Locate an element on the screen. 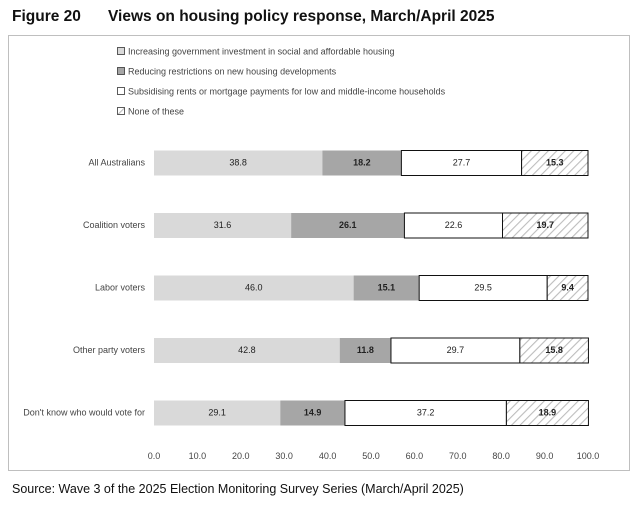 This screenshot has width=637, height=507. data-label: 37.2 is located at coordinates (426, 412).